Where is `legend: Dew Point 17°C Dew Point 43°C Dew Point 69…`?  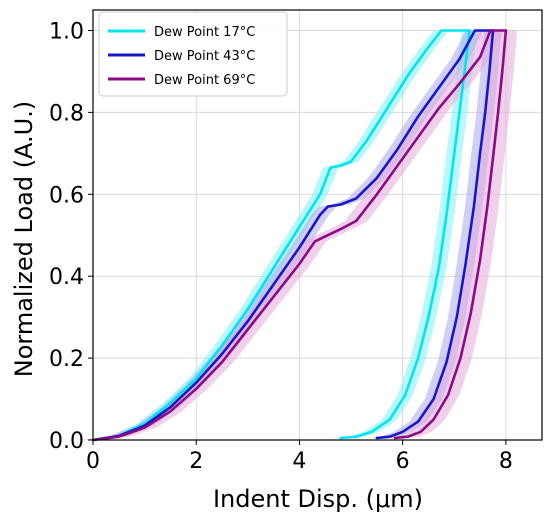 legend: Dew Point 17°C Dew Point 43°C Dew Point 69… is located at coordinates (193, 54).